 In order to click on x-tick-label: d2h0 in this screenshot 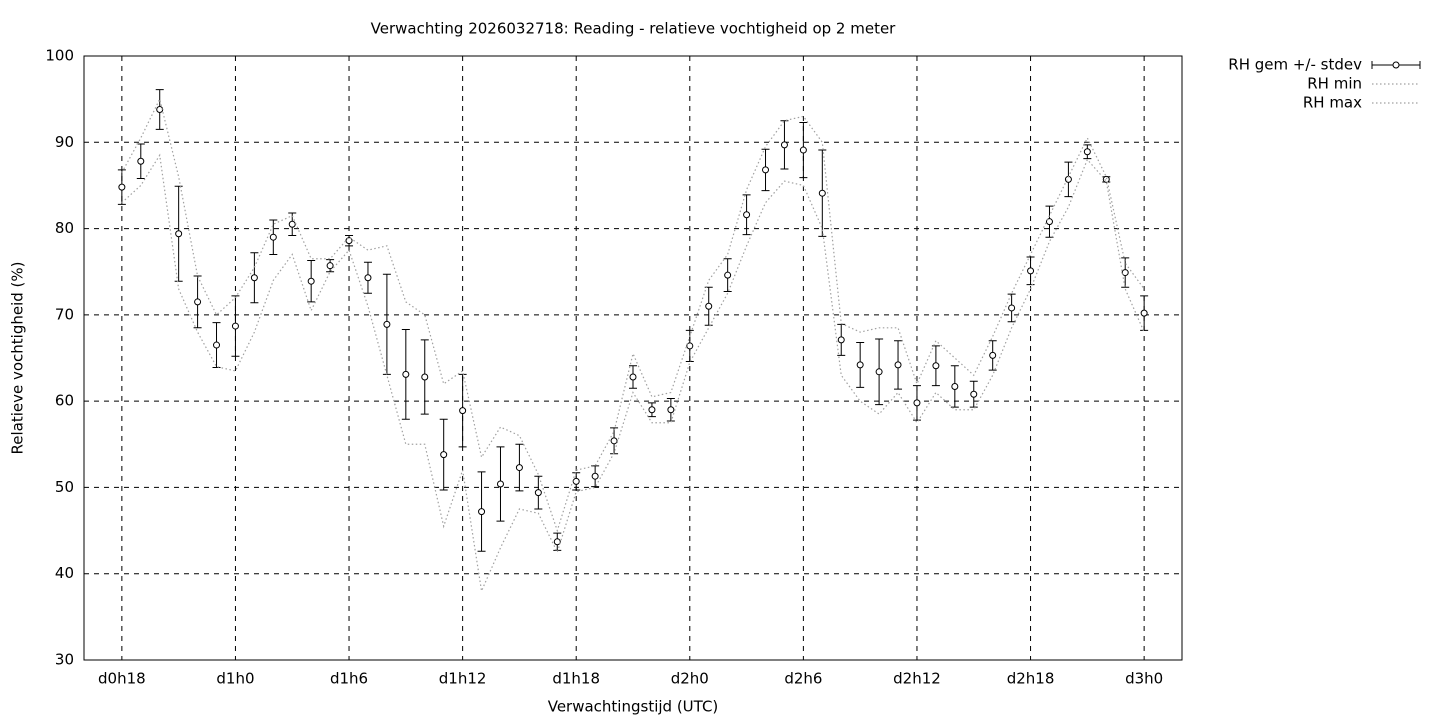, I will do `click(690, 679)`.